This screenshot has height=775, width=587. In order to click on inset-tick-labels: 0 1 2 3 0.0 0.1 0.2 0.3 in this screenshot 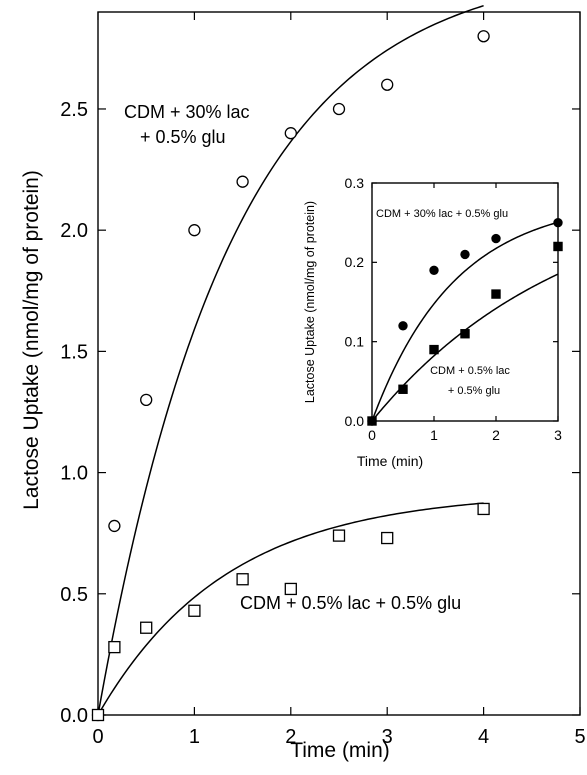, I will do `click(454, 309)`.